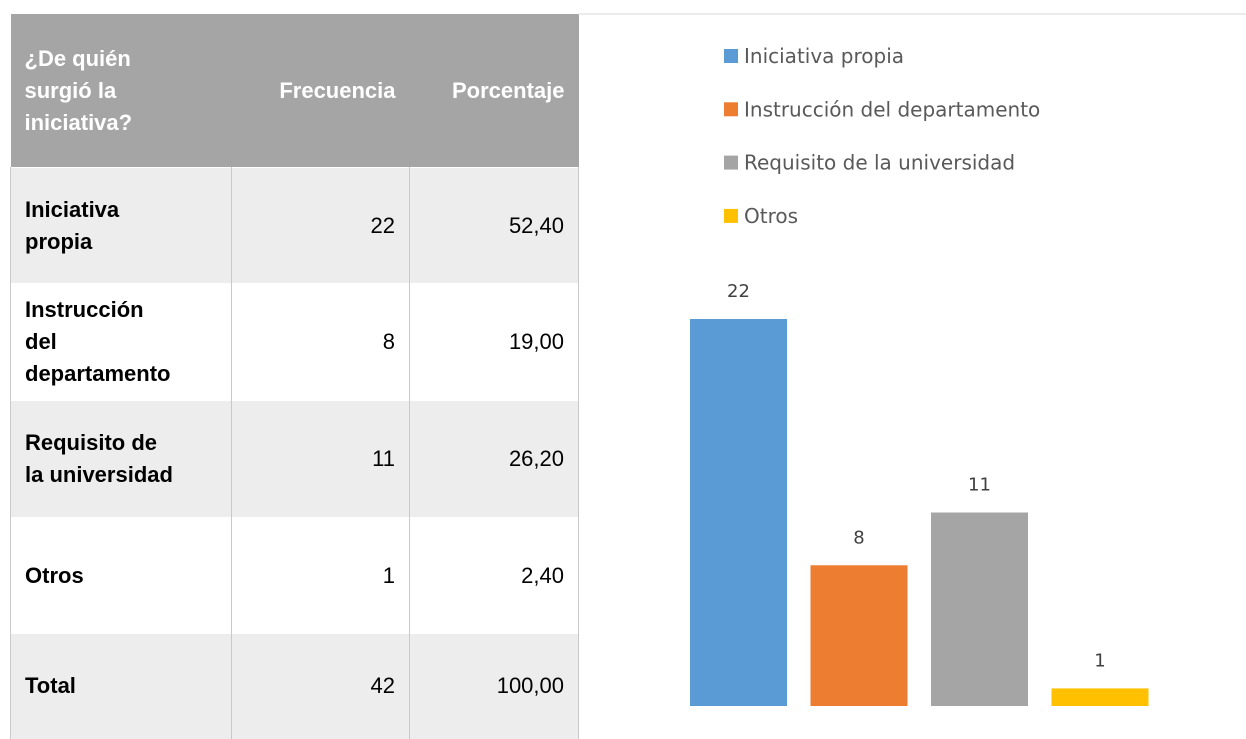  I want to click on legend-label: Otros, so click(771, 216).